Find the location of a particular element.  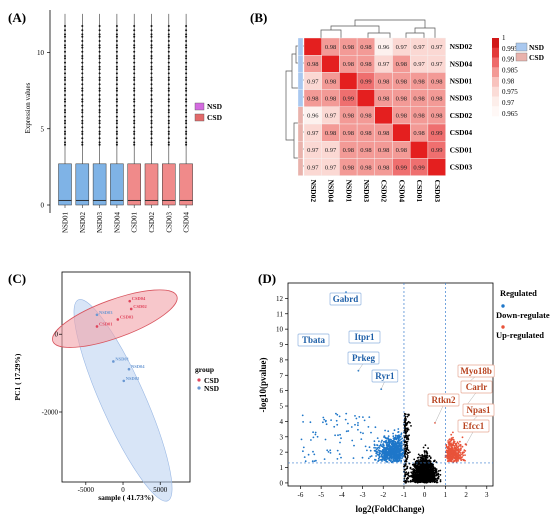

heatmap-colorbar: 1 0.995 0.99 0.985 0.98 0.975 0.97 0.965 is located at coordinates (505, 76).